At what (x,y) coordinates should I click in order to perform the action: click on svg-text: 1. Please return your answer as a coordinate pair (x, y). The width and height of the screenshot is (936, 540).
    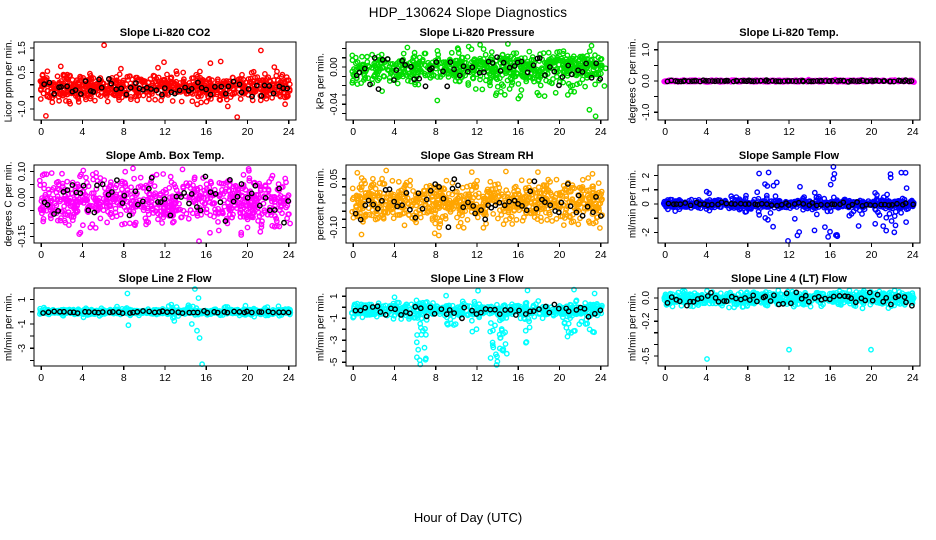
    Looking at the image, I should click on (646, 190).